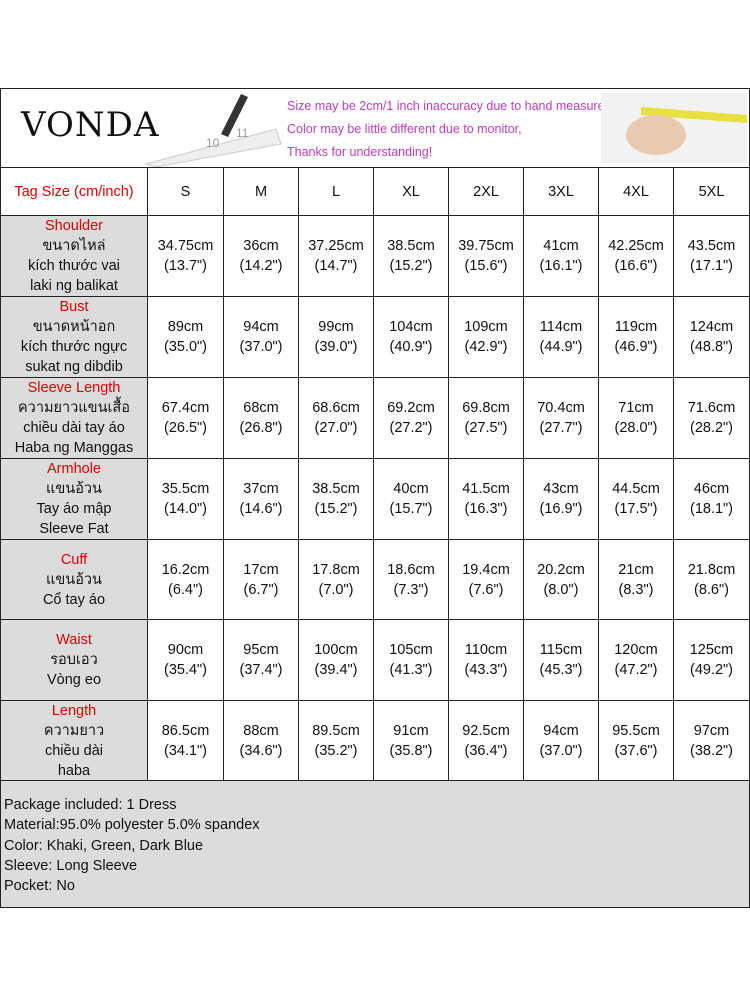 The height and width of the screenshot is (1000, 750). Describe the element at coordinates (636, 418) in the screenshot. I see `size-cell: 71cm (28.0")` at that location.